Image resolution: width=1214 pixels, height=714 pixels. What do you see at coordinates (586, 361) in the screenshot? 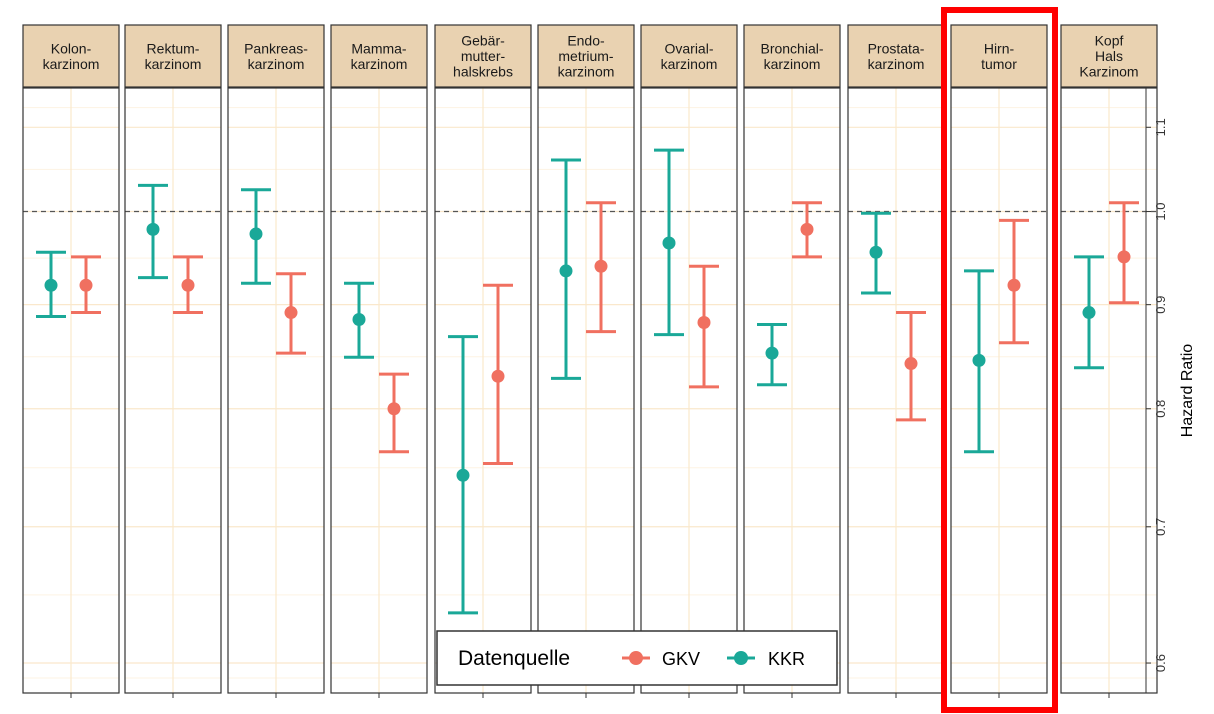
I see `facet-5: Endo-metrium-karzinom` at bounding box center [586, 361].